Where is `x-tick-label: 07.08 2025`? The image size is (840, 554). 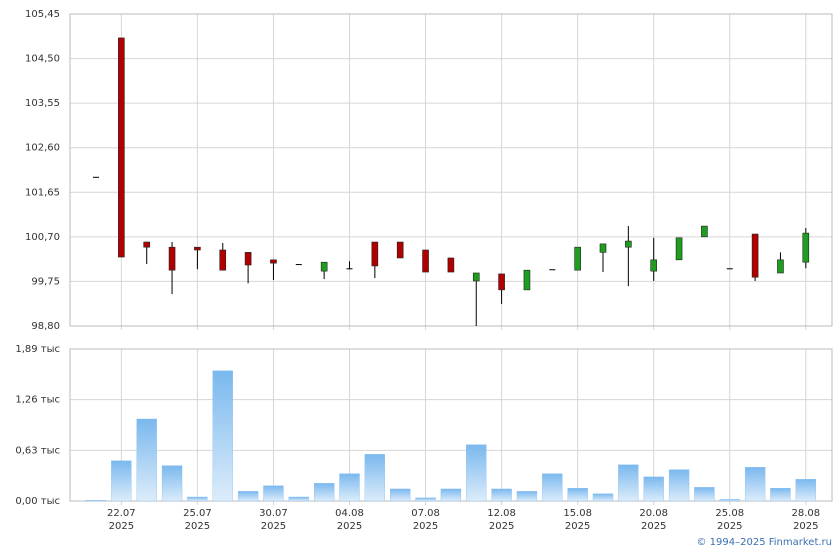 x-tick-label: 07.08 2025 is located at coordinates (425, 520).